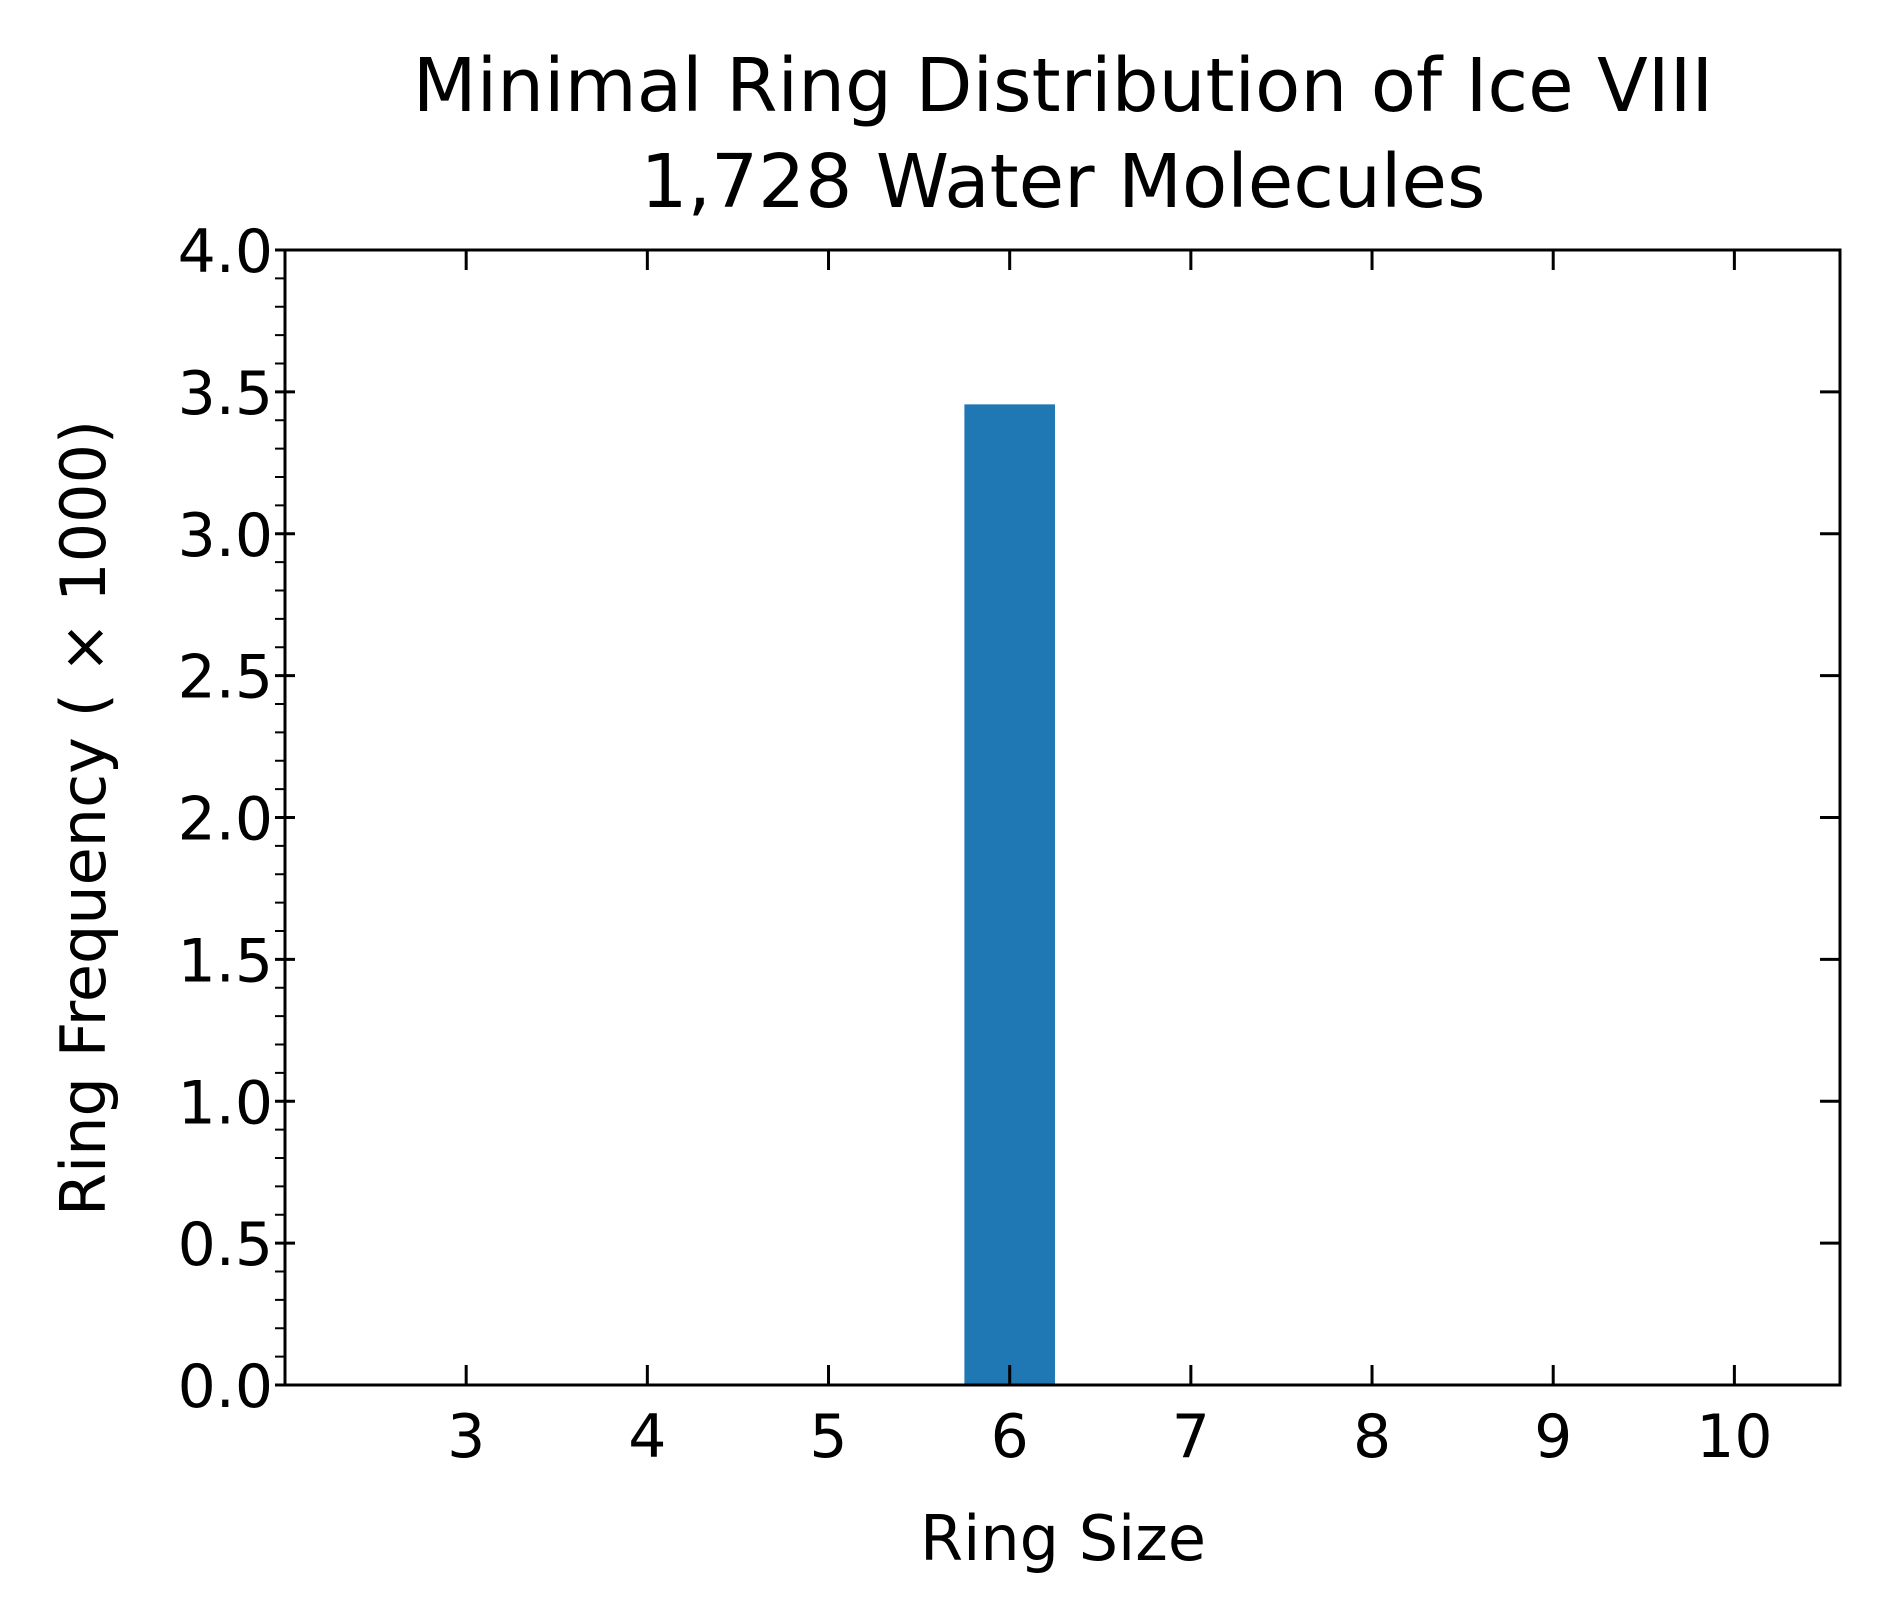  Describe the element at coordinates (225, 252) in the screenshot. I see `y-tick-label: 4.0` at that location.